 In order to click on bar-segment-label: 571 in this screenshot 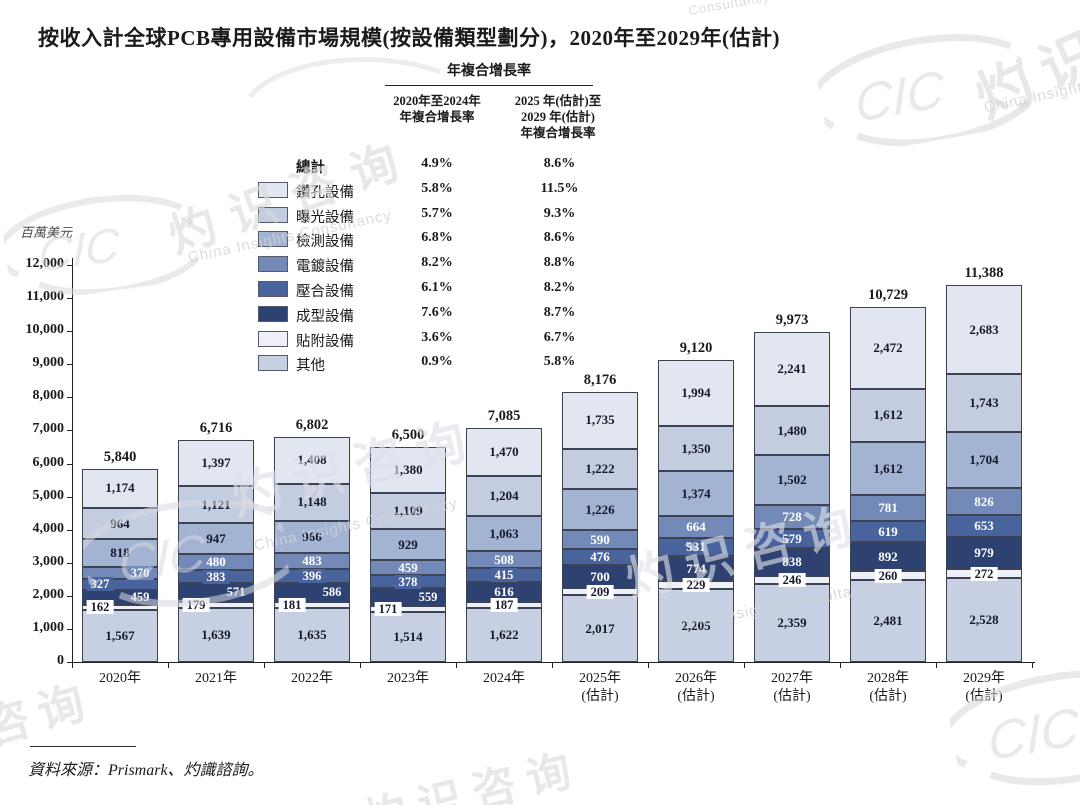, I will do `click(236, 592)`.